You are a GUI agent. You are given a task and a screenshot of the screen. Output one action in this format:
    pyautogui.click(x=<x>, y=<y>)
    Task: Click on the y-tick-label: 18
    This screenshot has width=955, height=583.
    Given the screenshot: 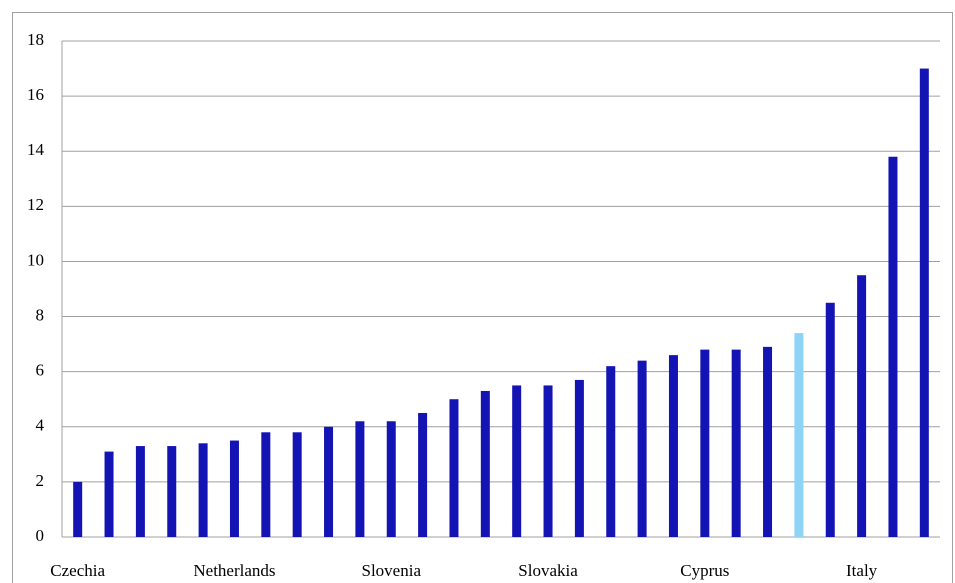 What is the action you would take?
    pyautogui.click(x=35, y=39)
    